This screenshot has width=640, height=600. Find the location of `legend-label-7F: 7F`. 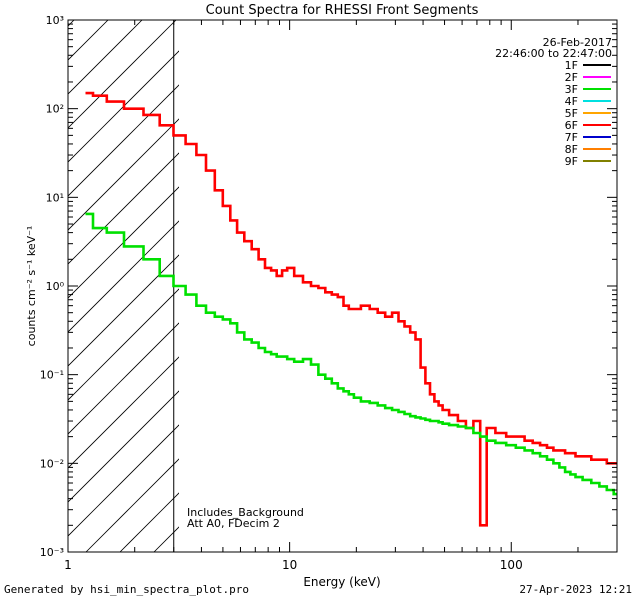

legend-label-7F: 7F is located at coordinates (571, 137).